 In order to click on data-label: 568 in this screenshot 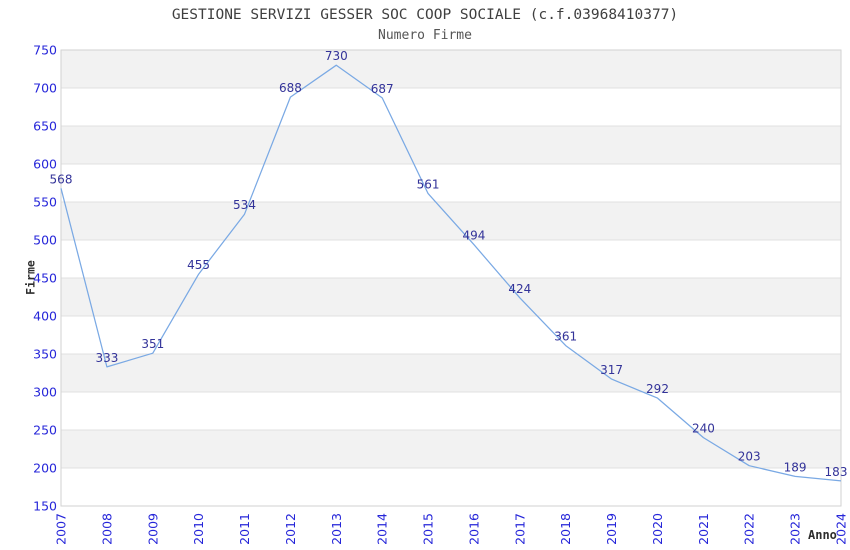, I will do `click(61, 179)`.